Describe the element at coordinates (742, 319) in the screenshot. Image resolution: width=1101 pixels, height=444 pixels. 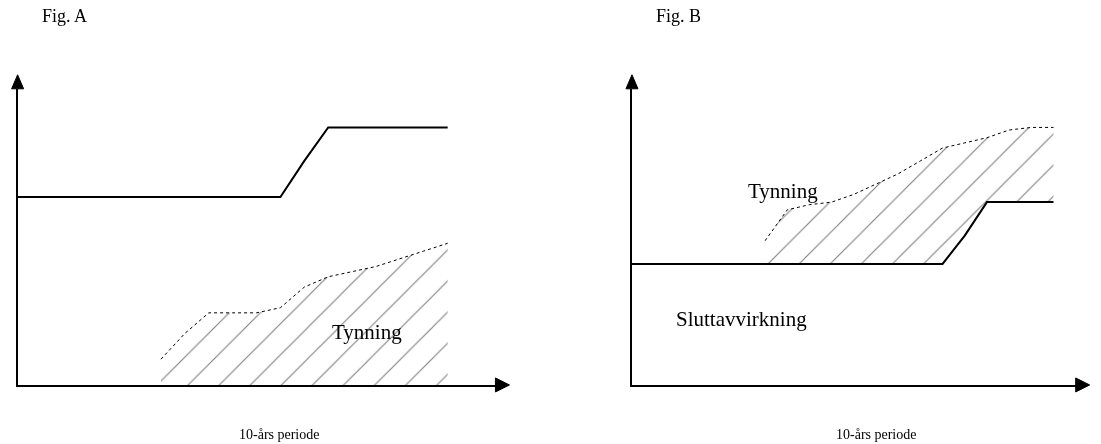
I see `annotation: Sluttavvirkning` at that location.